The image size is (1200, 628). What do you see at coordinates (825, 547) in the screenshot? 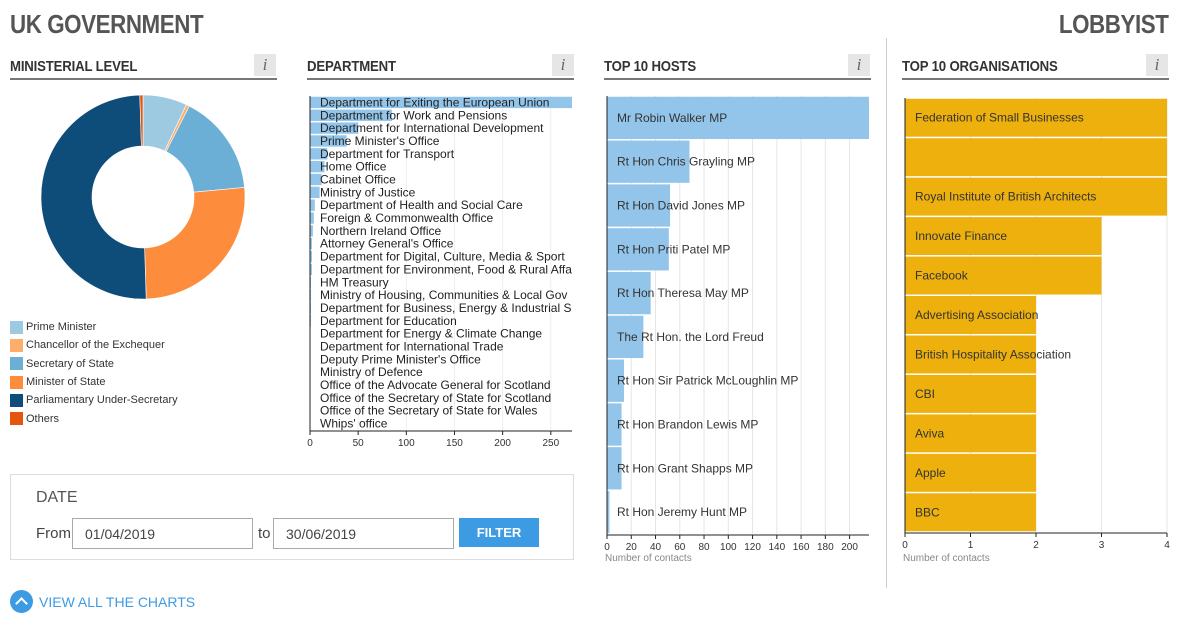
I see `x-tick-label: 180` at bounding box center [825, 547].